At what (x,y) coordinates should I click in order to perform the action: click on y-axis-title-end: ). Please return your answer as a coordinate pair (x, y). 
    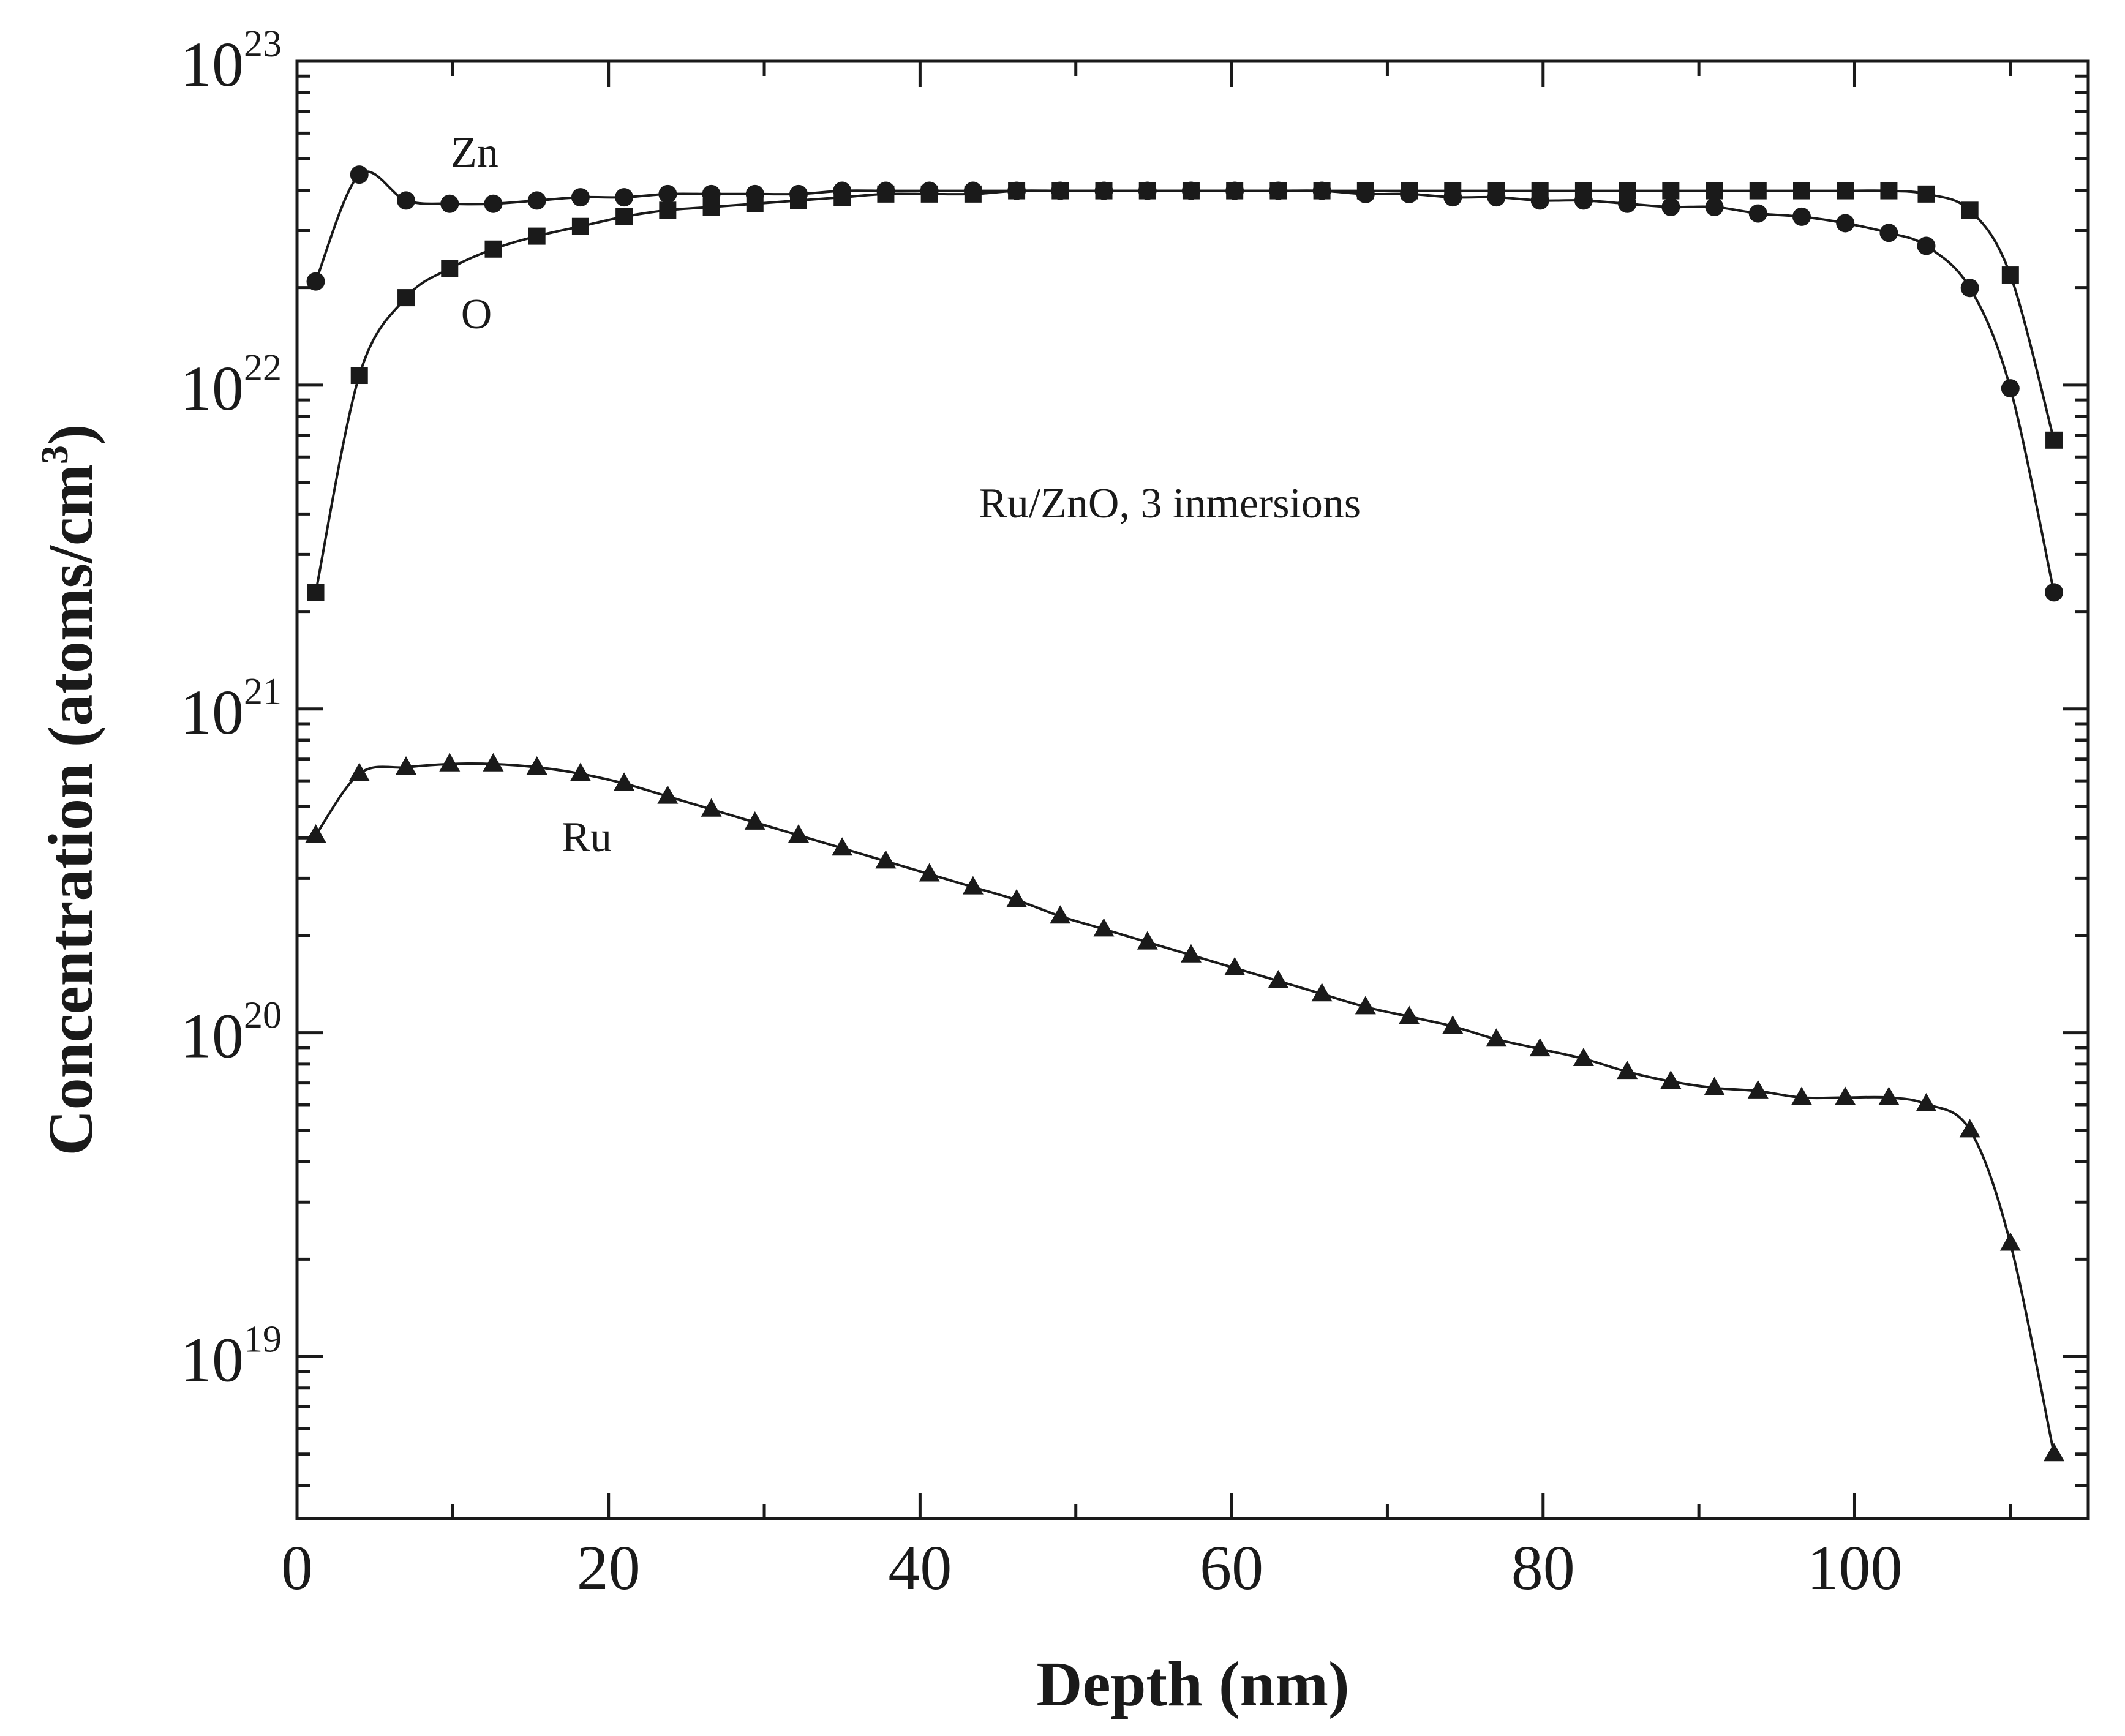
    Looking at the image, I should click on (71, 435).